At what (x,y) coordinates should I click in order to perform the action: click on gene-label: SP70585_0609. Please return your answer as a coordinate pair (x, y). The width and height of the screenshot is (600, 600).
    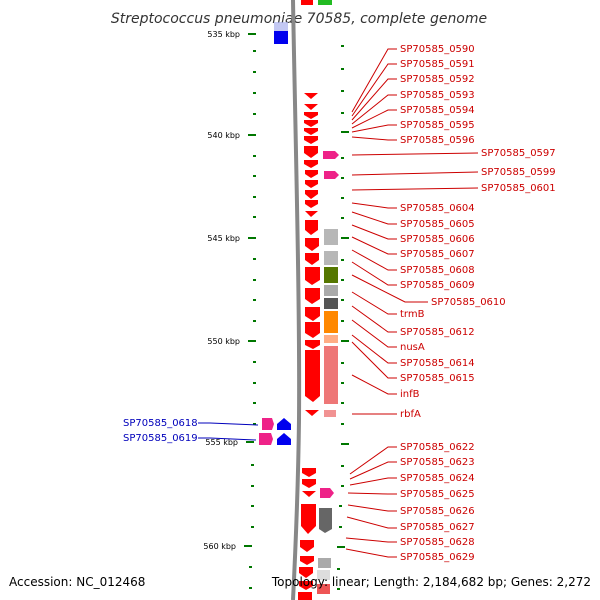
    Looking at the image, I should click on (437, 285).